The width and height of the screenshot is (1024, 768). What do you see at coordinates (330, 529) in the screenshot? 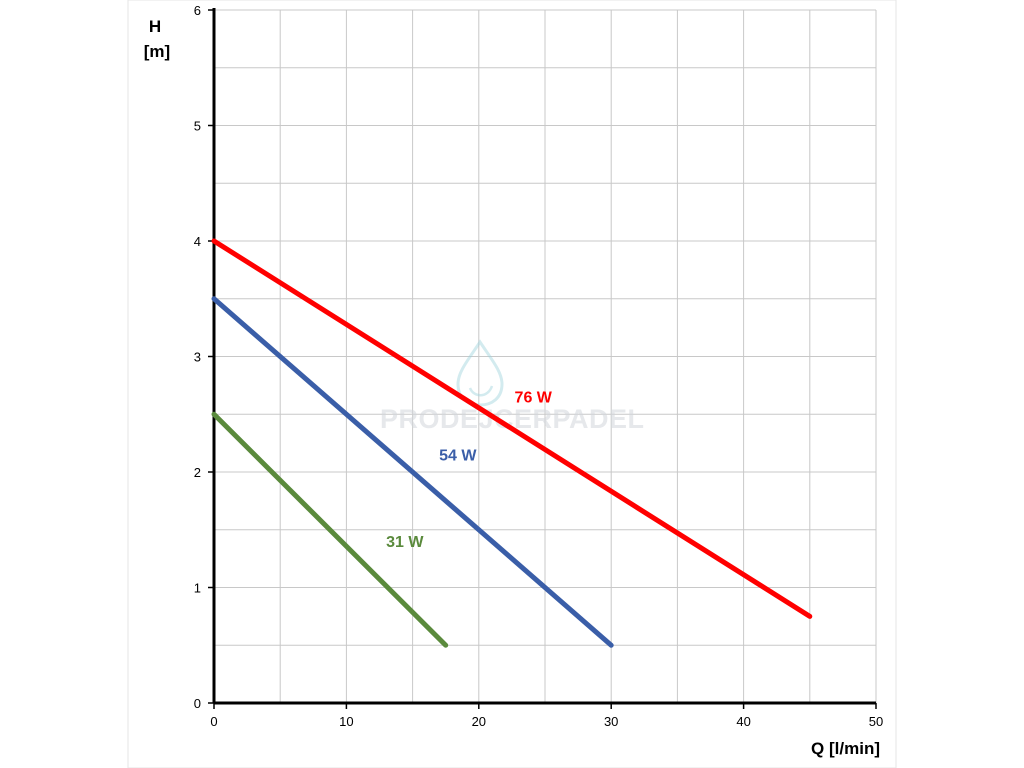
I see `series-line-31w` at bounding box center [330, 529].